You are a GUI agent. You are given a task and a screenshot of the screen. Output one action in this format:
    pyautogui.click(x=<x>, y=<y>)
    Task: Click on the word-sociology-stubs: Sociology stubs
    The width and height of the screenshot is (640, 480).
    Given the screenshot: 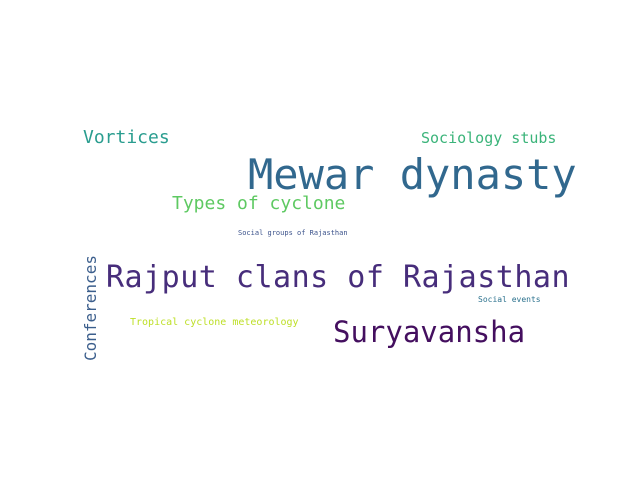 What is the action you would take?
    pyautogui.click(x=489, y=138)
    